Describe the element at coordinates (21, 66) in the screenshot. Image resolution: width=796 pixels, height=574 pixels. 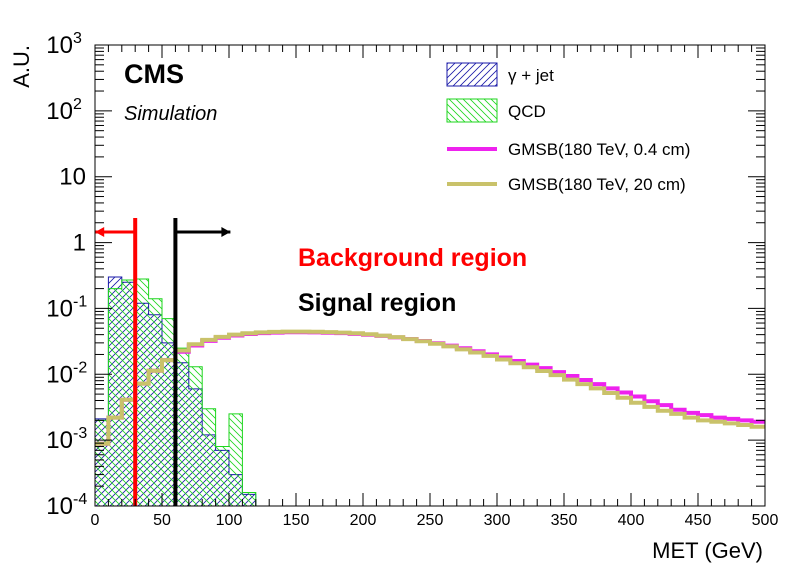
I see `y-axis-label: A.U.` at that location.